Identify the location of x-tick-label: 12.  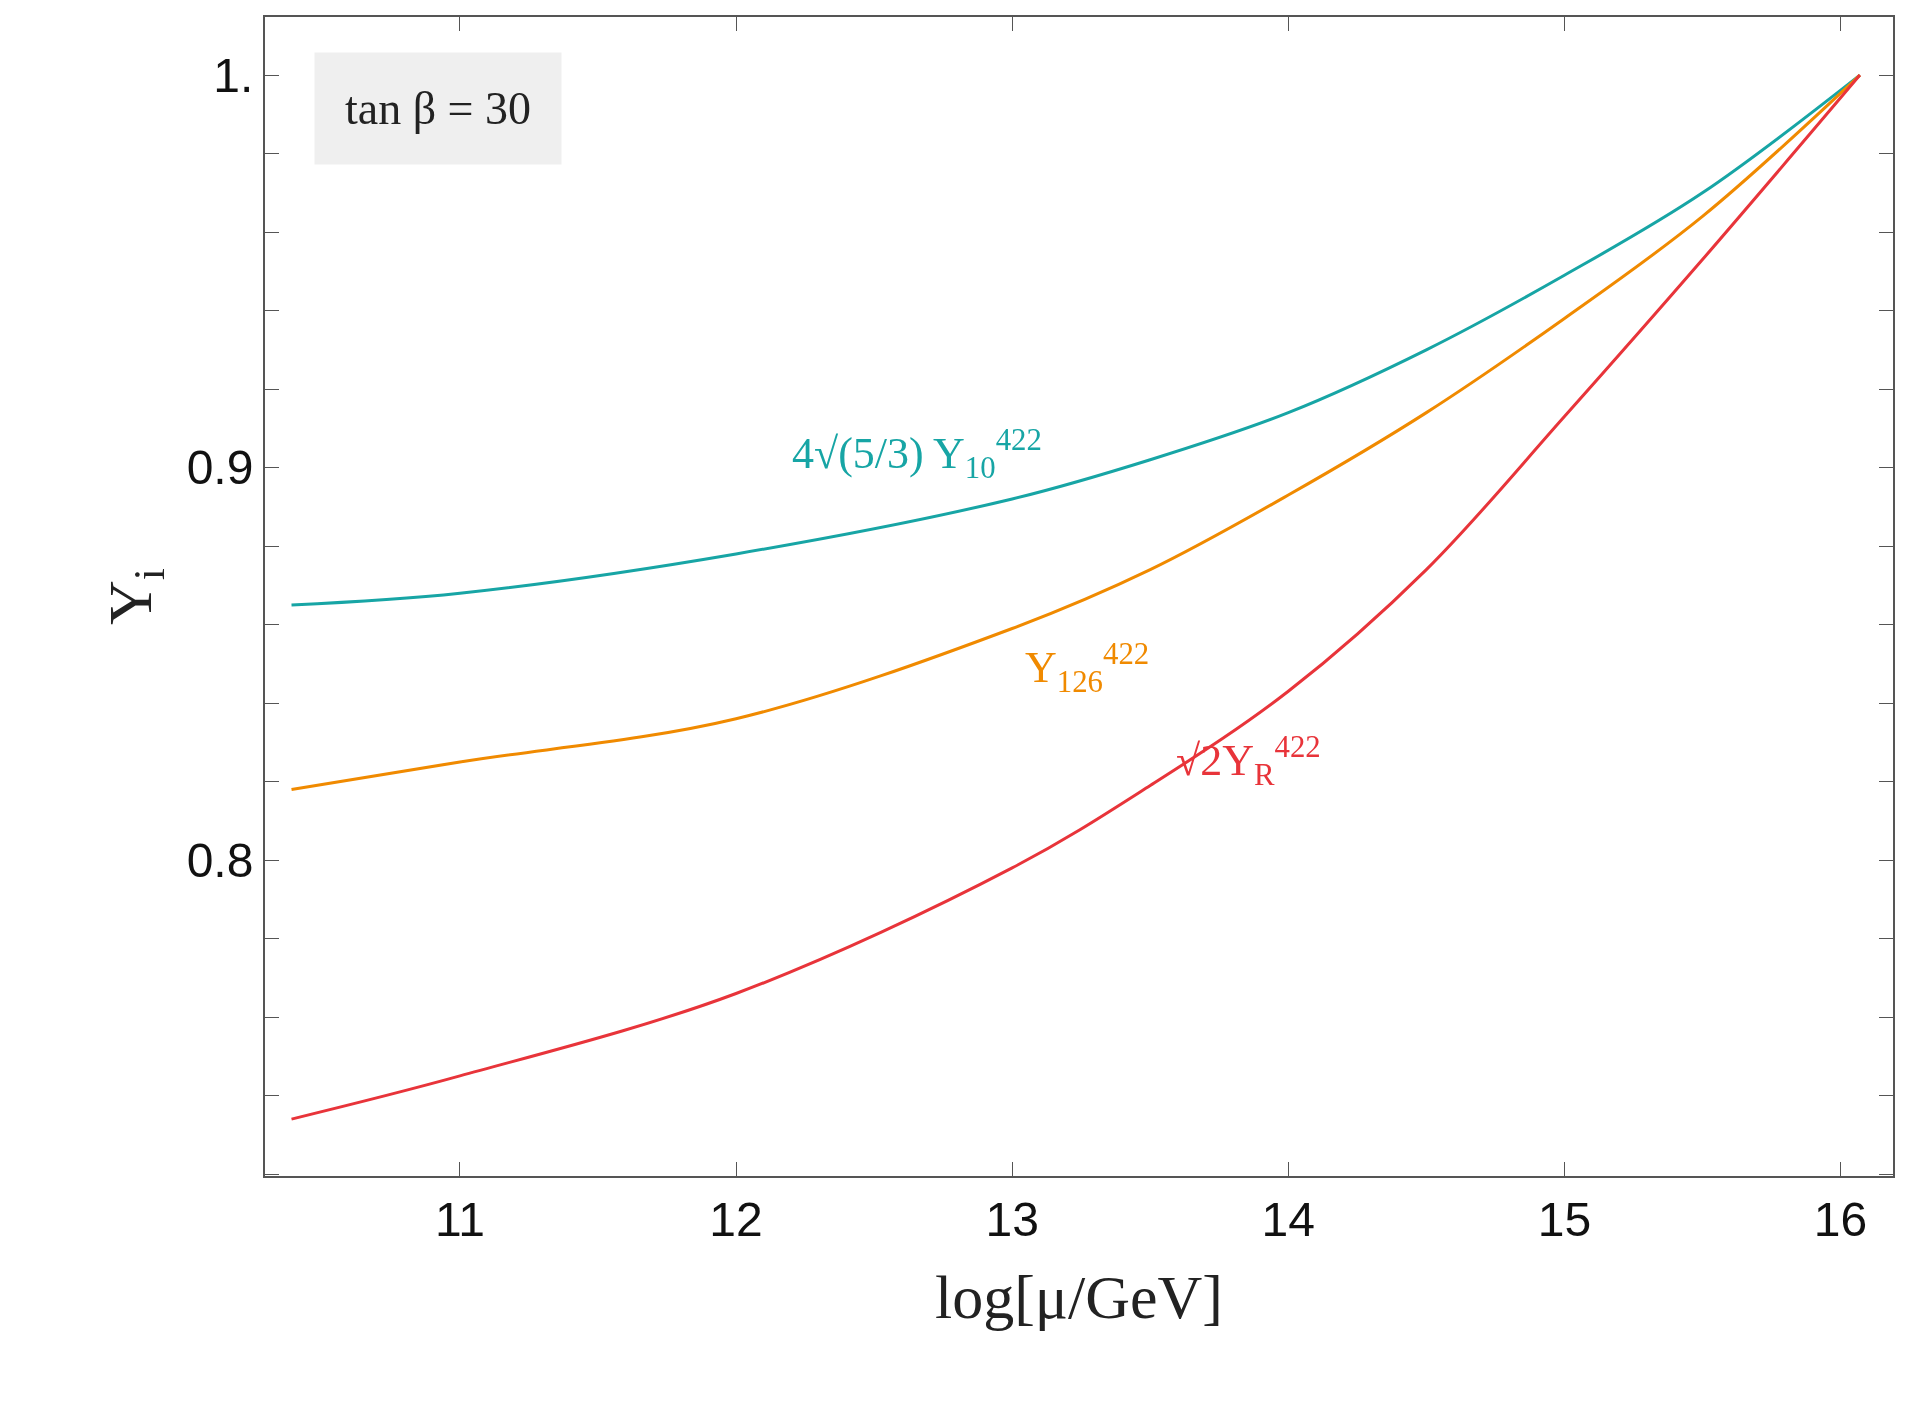
(736, 1219).